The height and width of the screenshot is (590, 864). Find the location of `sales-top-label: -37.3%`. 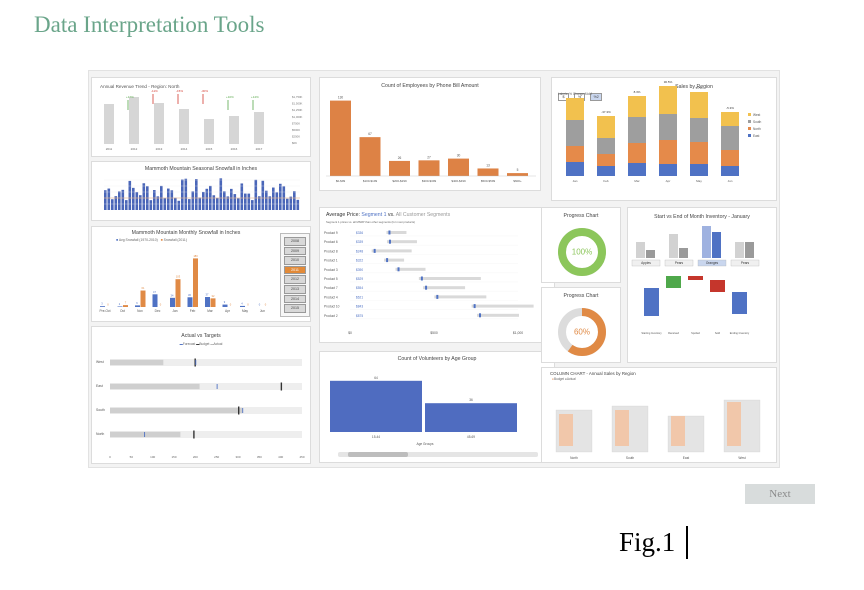

sales-top-label: -37.3% is located at coordinates (606, 112).